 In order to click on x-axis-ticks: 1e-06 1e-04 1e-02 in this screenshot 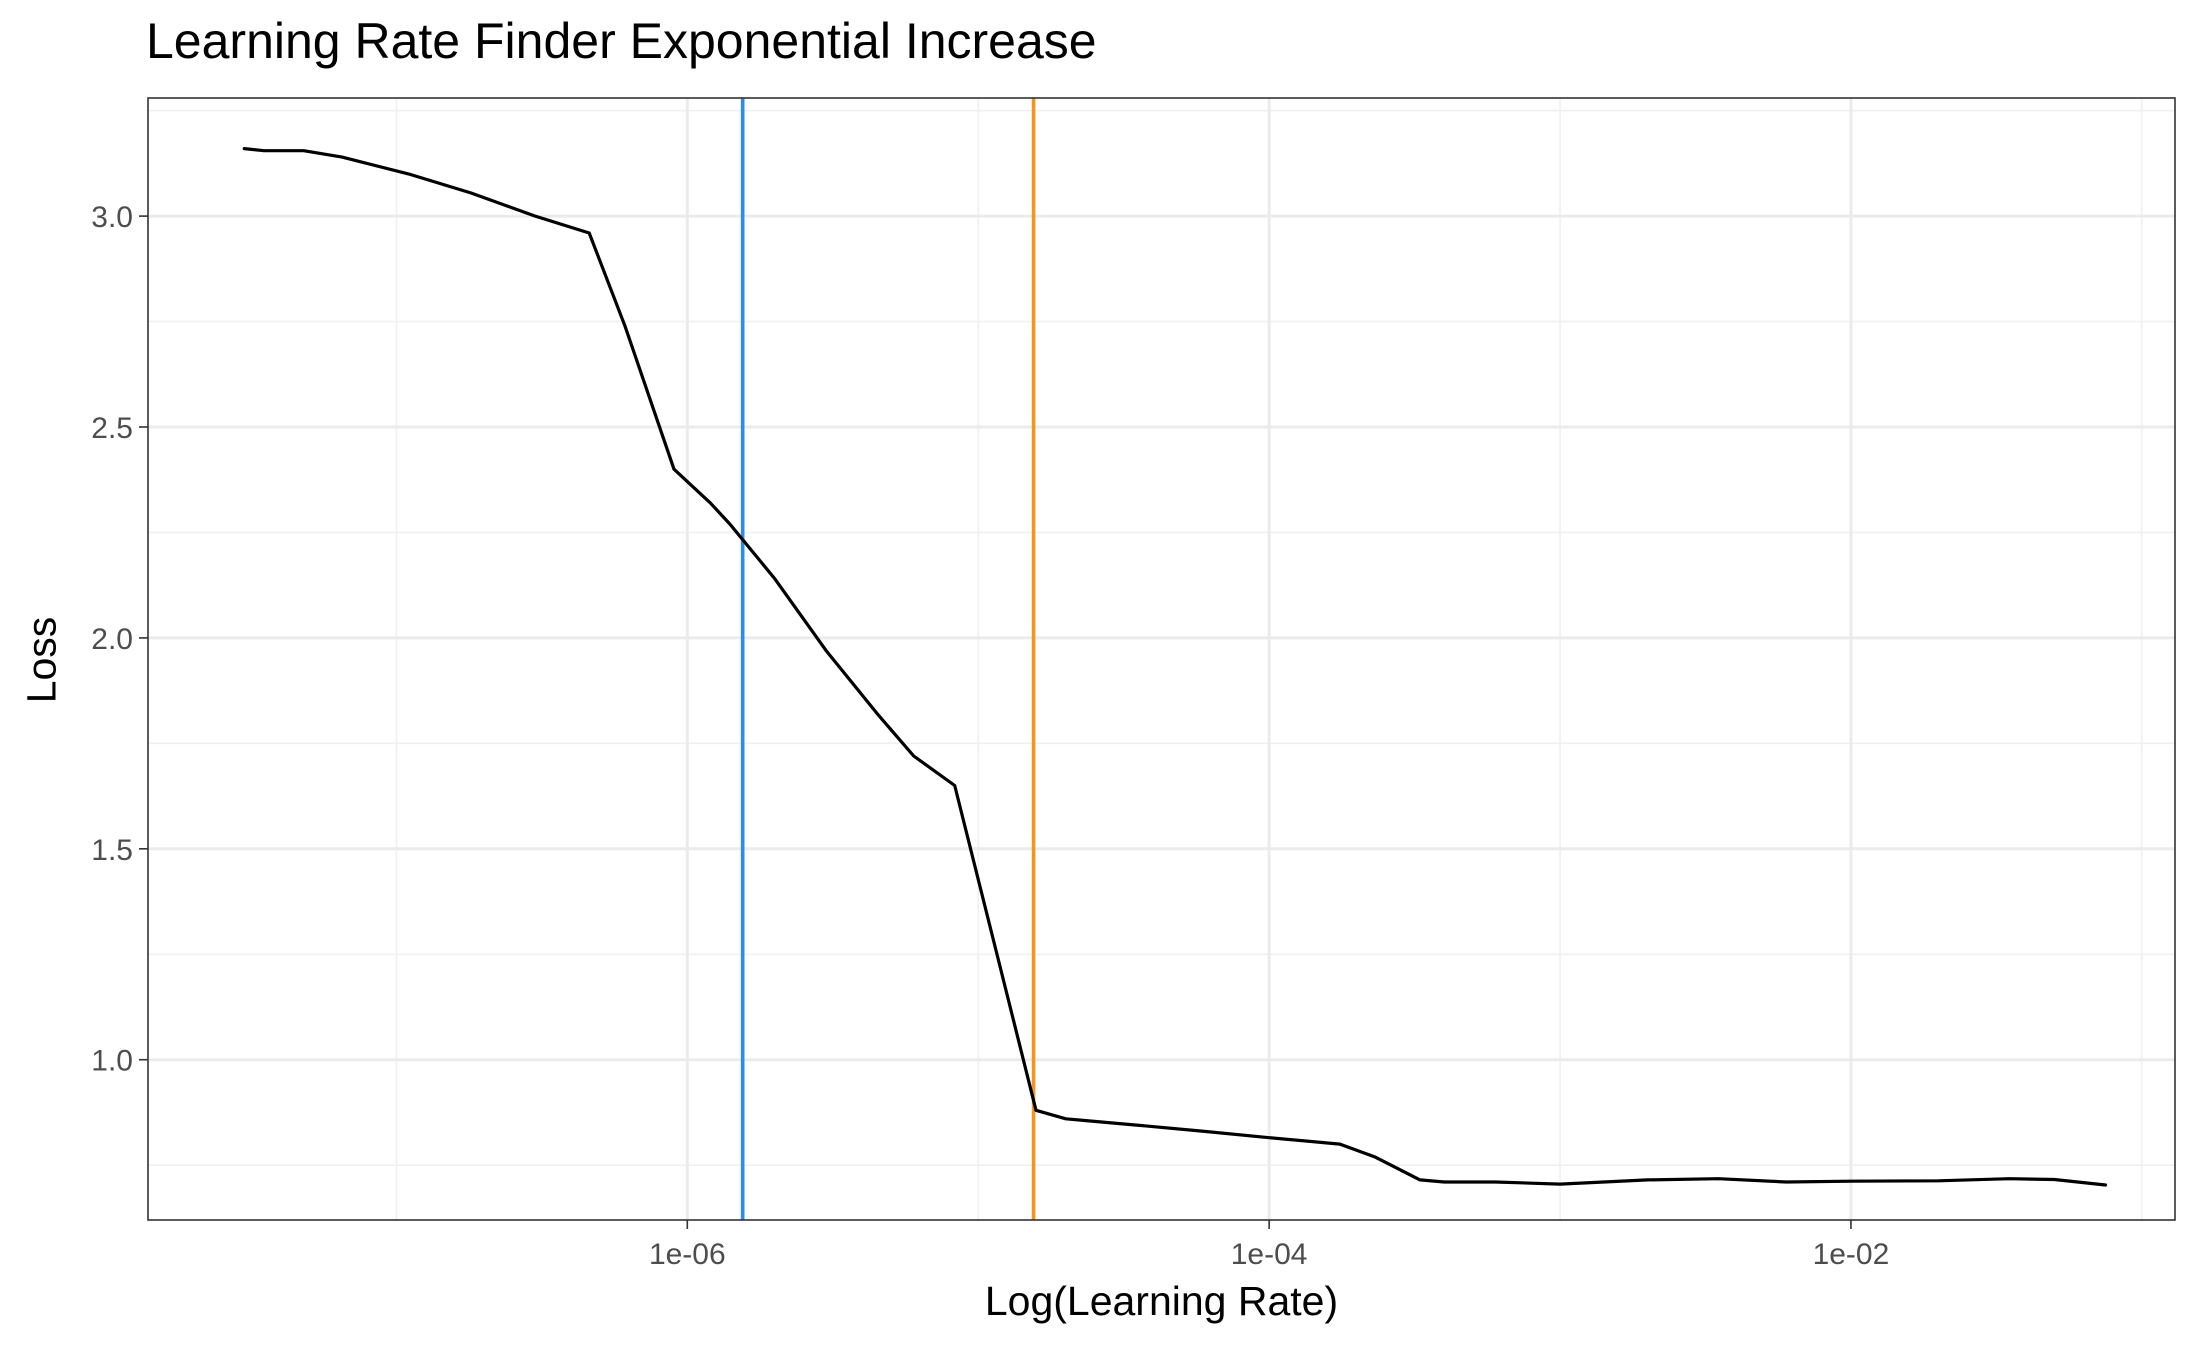, I will do `click(1269, 1245)`.